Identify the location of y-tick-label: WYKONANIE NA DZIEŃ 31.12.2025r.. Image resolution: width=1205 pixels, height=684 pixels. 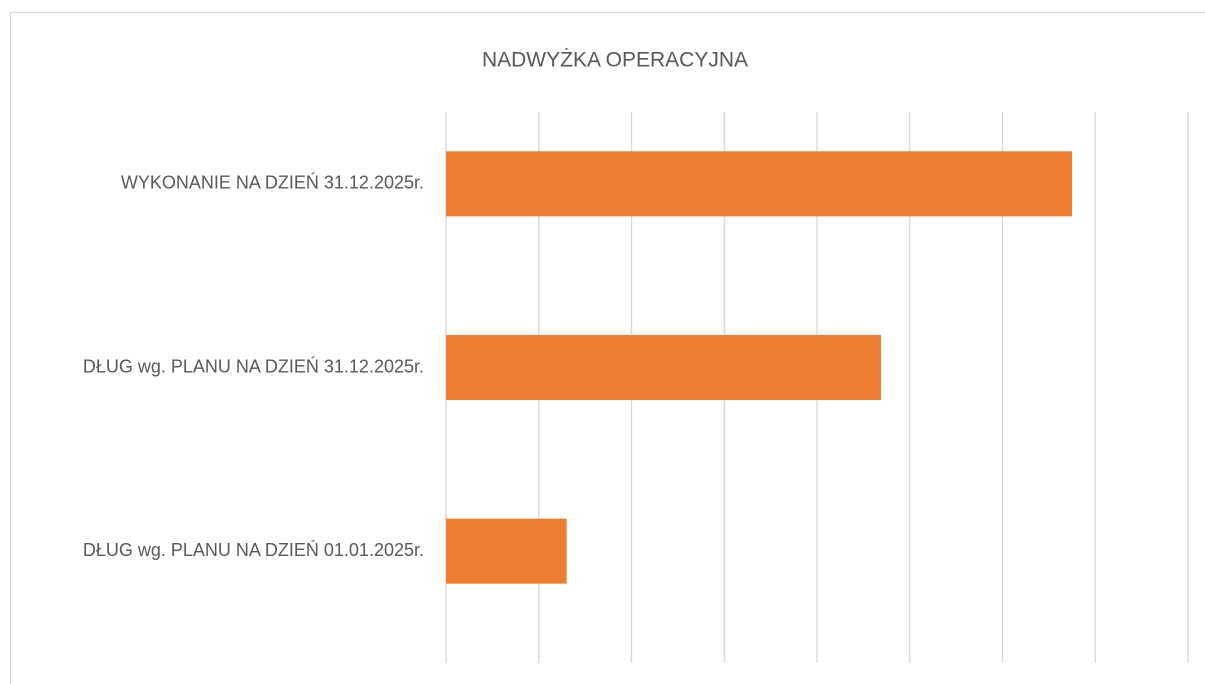
(272, 183).